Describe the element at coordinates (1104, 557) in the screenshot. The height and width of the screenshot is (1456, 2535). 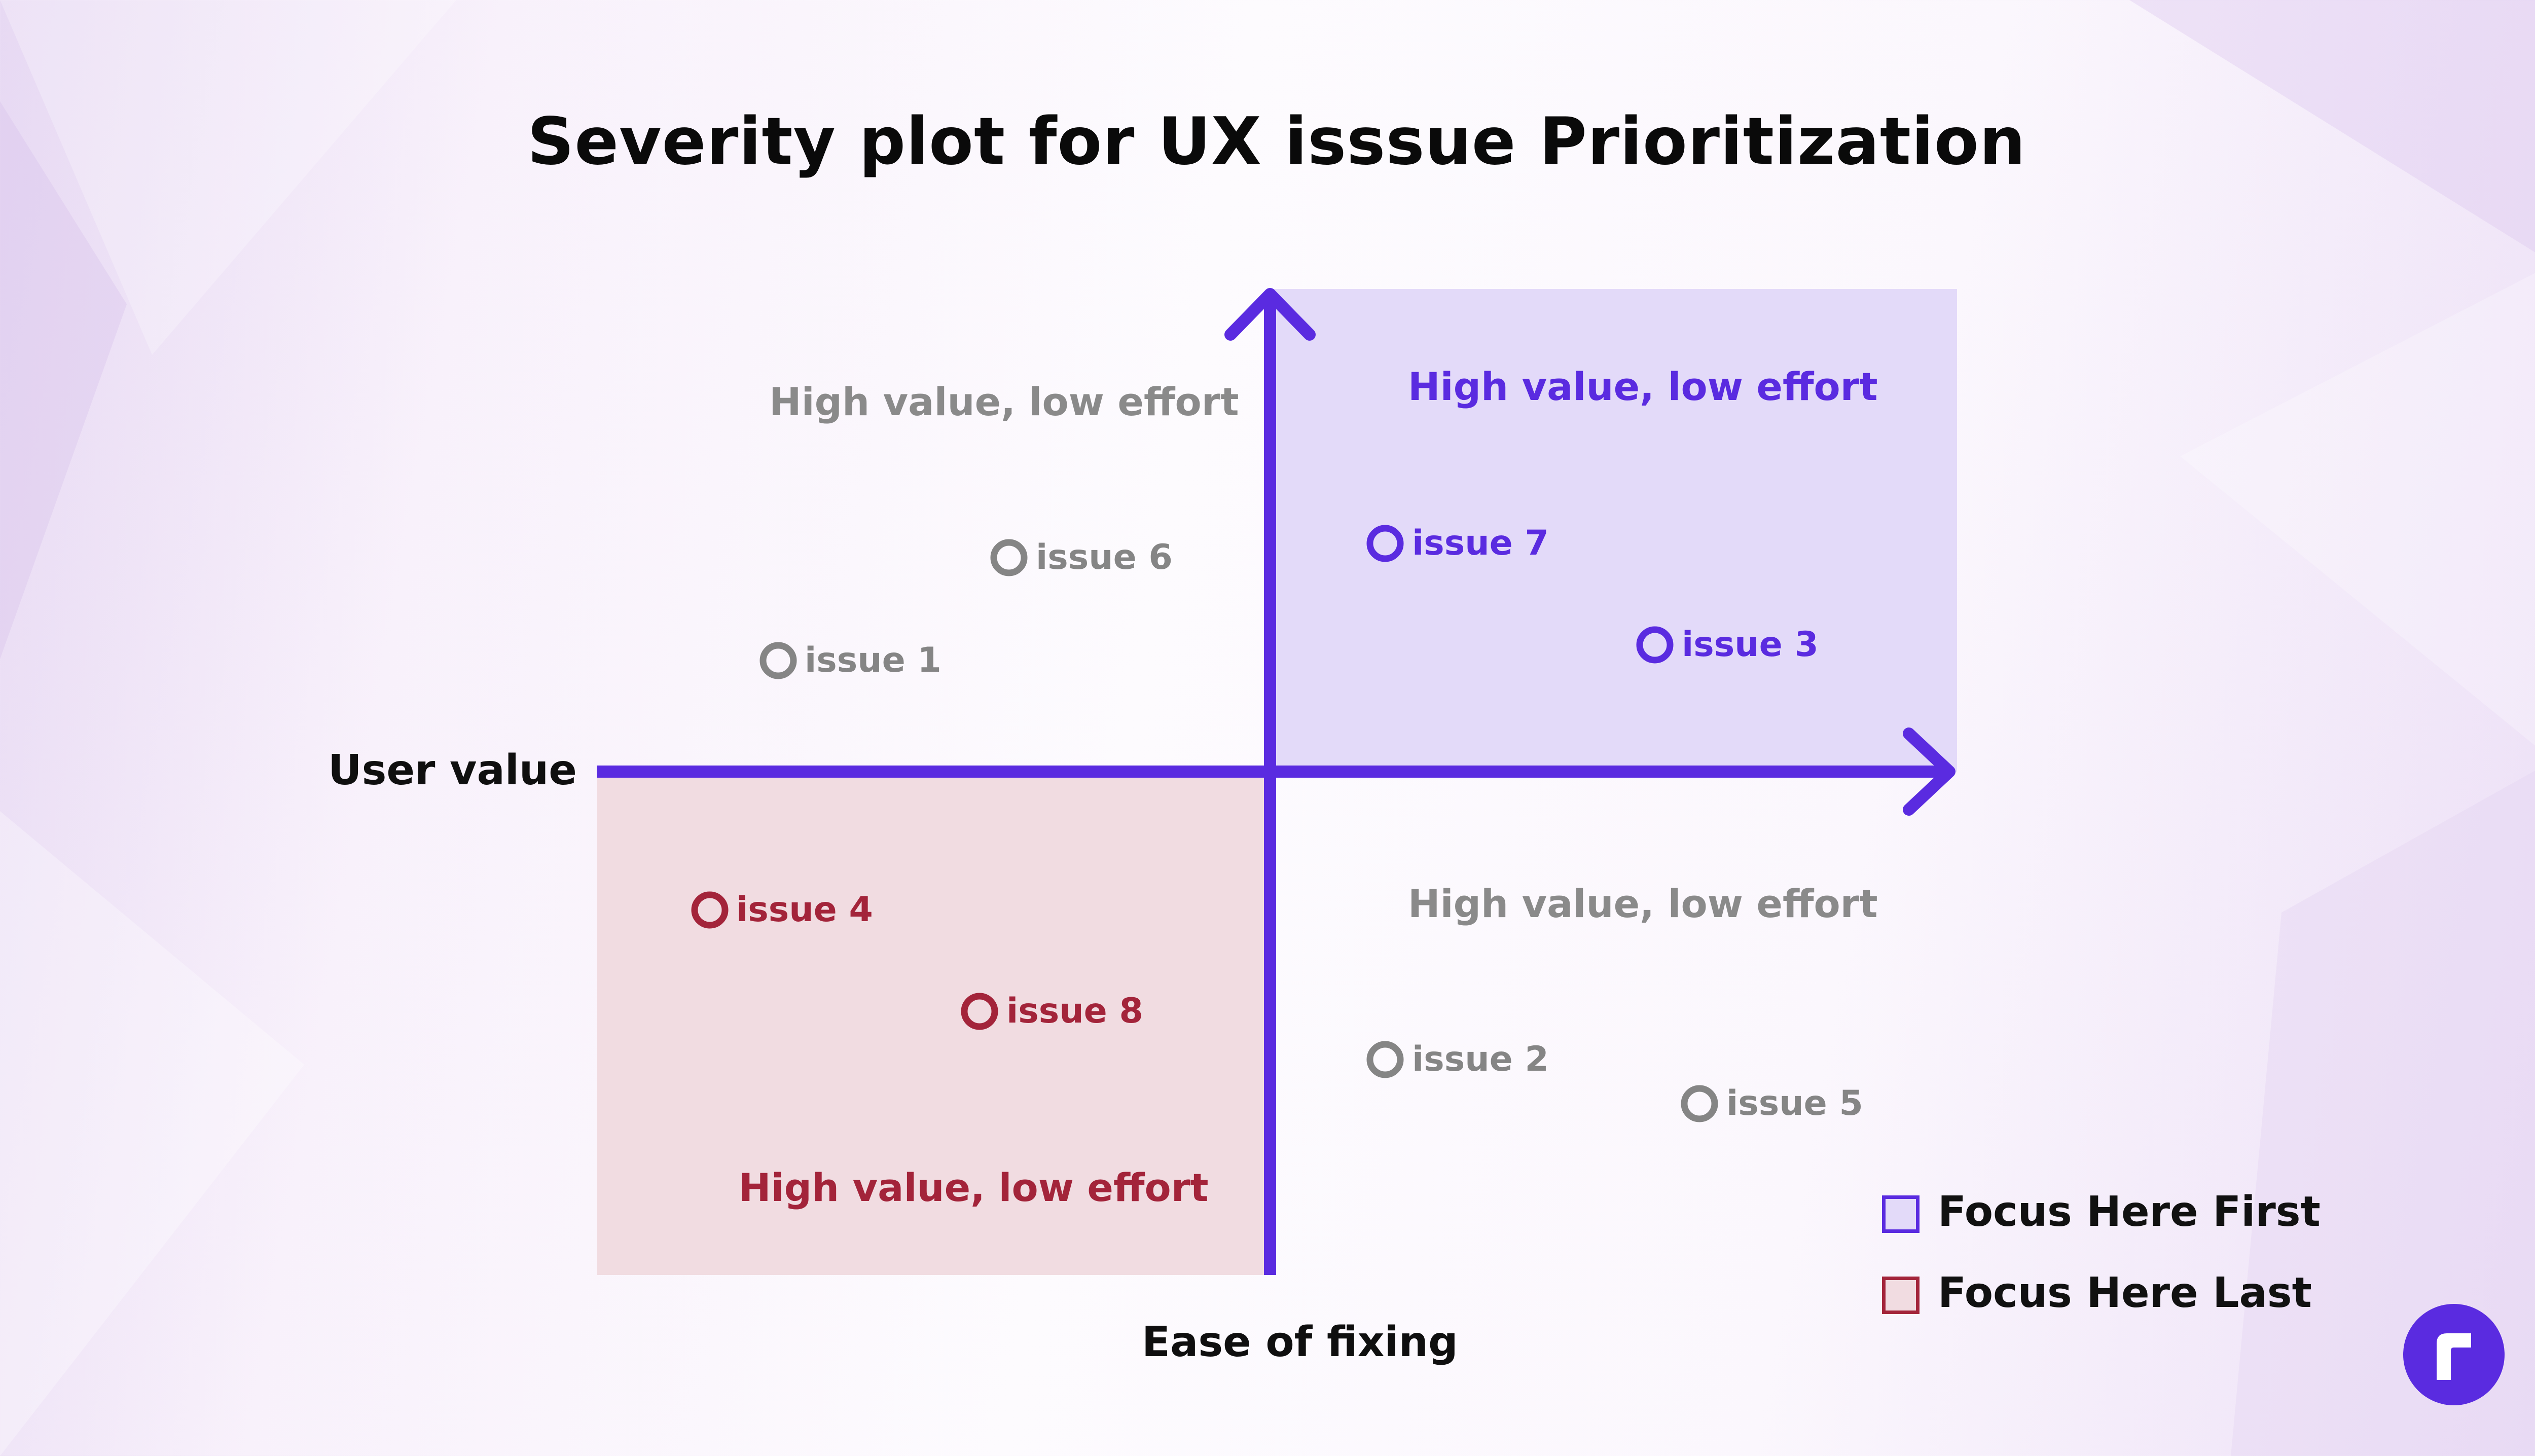
I see `issue-label: issue 6` at that location.